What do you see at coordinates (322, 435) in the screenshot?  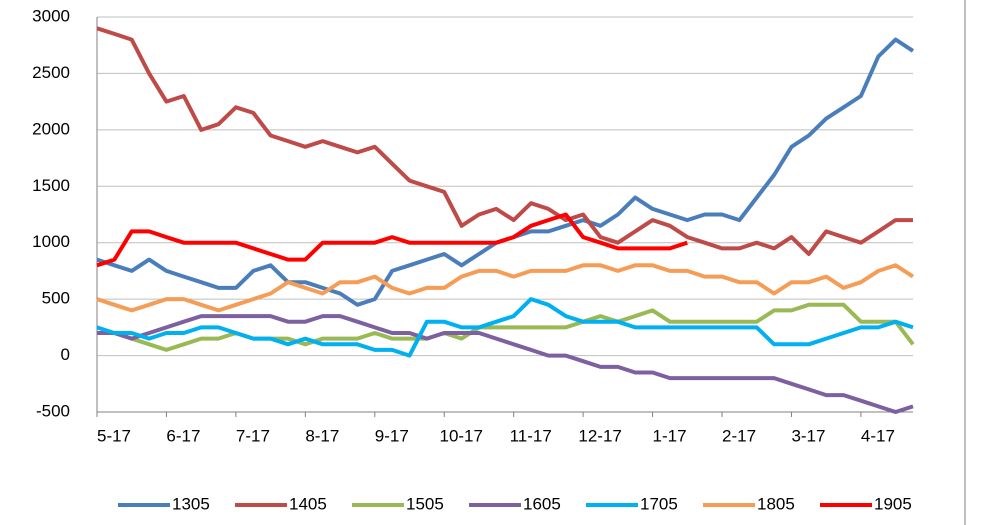 I see `x-tick-label: 8-17` at bounding box center [322, 435].